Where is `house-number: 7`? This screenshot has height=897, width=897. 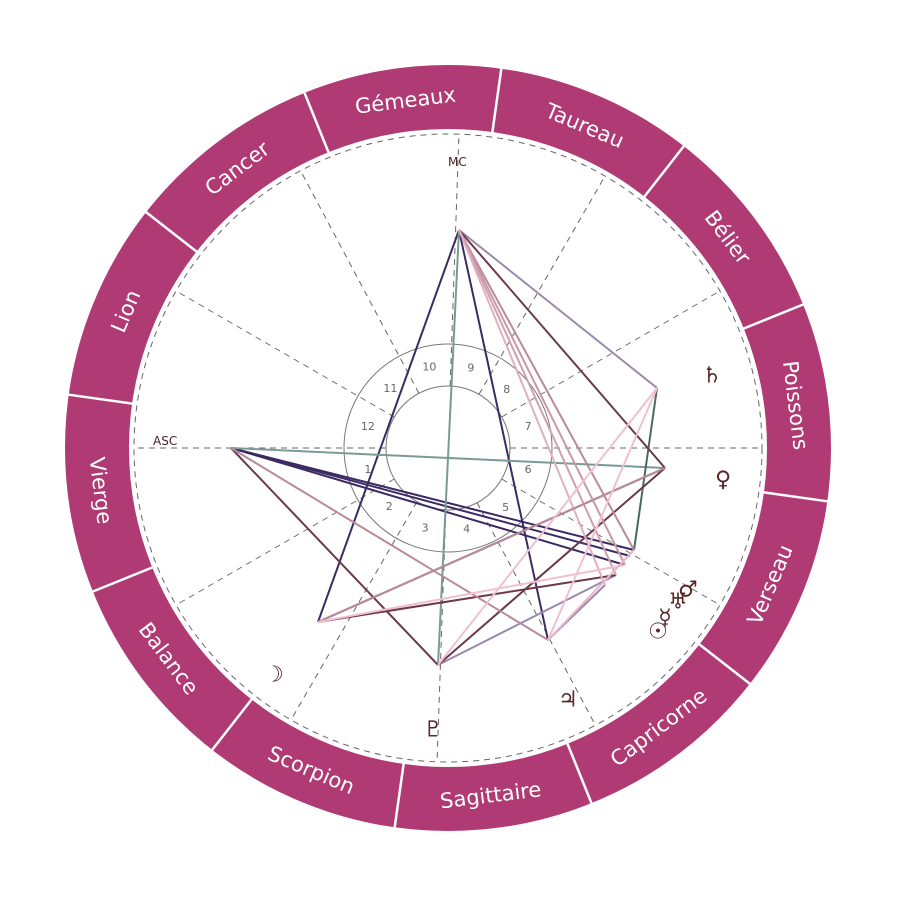 house-number: 7 is located at coordinates (528, 426).